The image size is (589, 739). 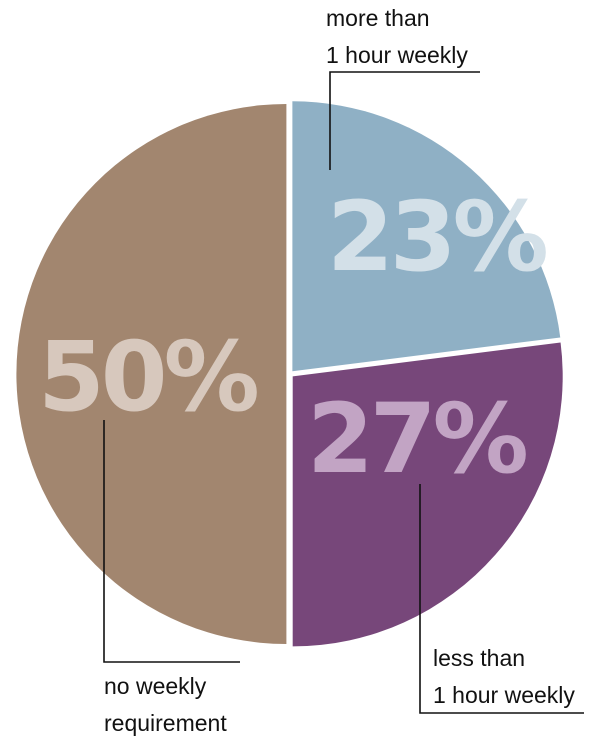 What do you see at coordinates (479, 658) in the screenshot?
I see `slice-category-label: less than` at bounding box center [479, 658].